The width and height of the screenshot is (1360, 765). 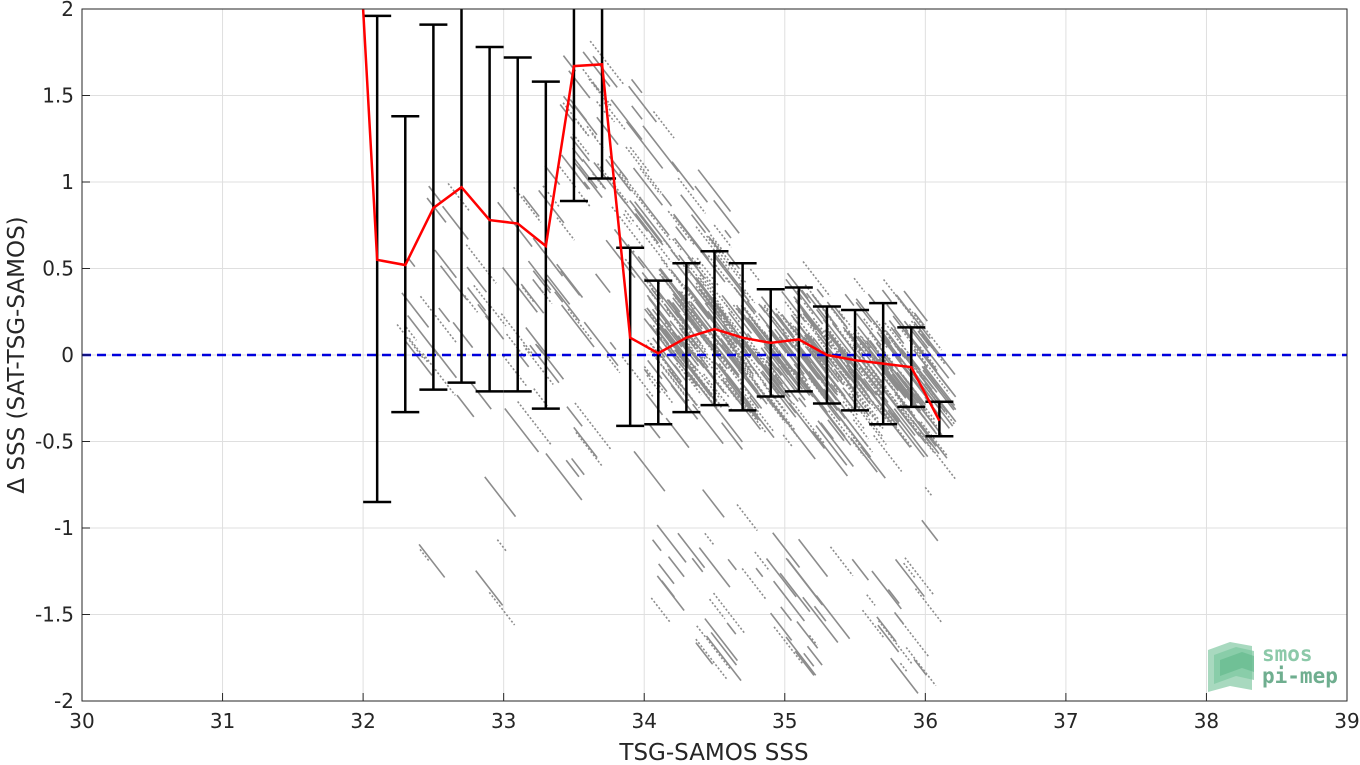 I want to click on x-tick-label: 30, so click(x=81, y=721).